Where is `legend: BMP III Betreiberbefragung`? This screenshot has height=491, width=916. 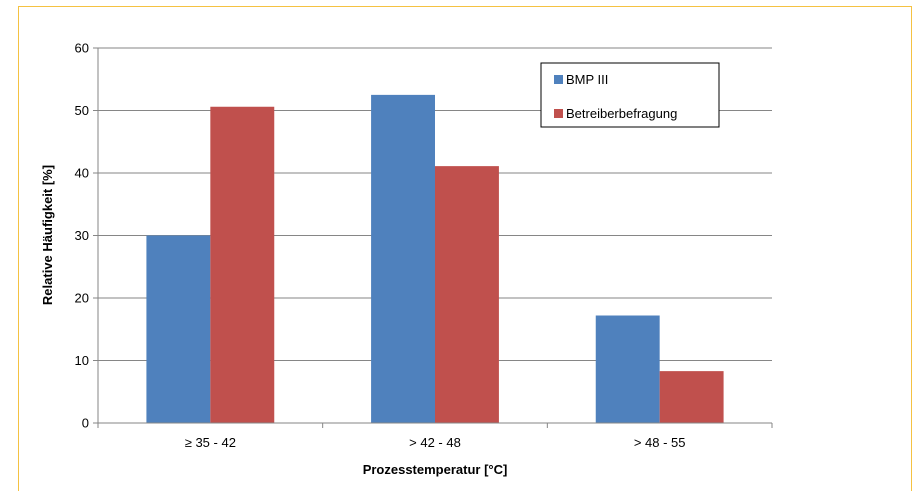 legend: BMP III Betreiberbefragung is located at coordinates (630, 95).